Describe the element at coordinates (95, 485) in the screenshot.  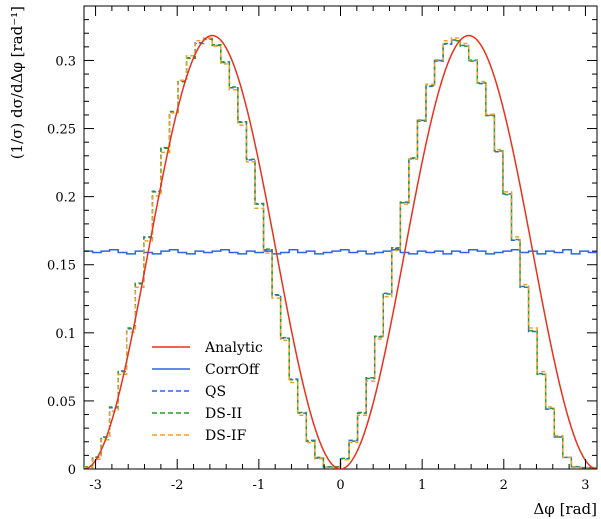
I see `x-tick-label-0: -3` at that location.